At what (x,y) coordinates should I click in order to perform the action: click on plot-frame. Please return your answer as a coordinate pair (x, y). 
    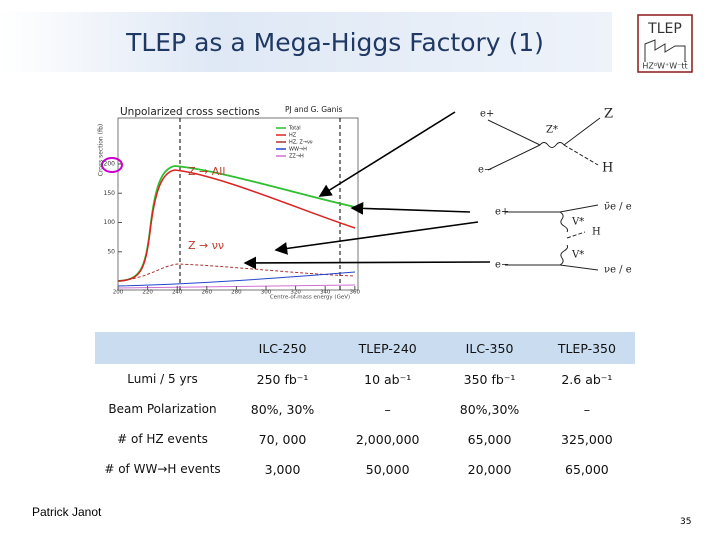
    Looking at the image, I should click on (238, 204).